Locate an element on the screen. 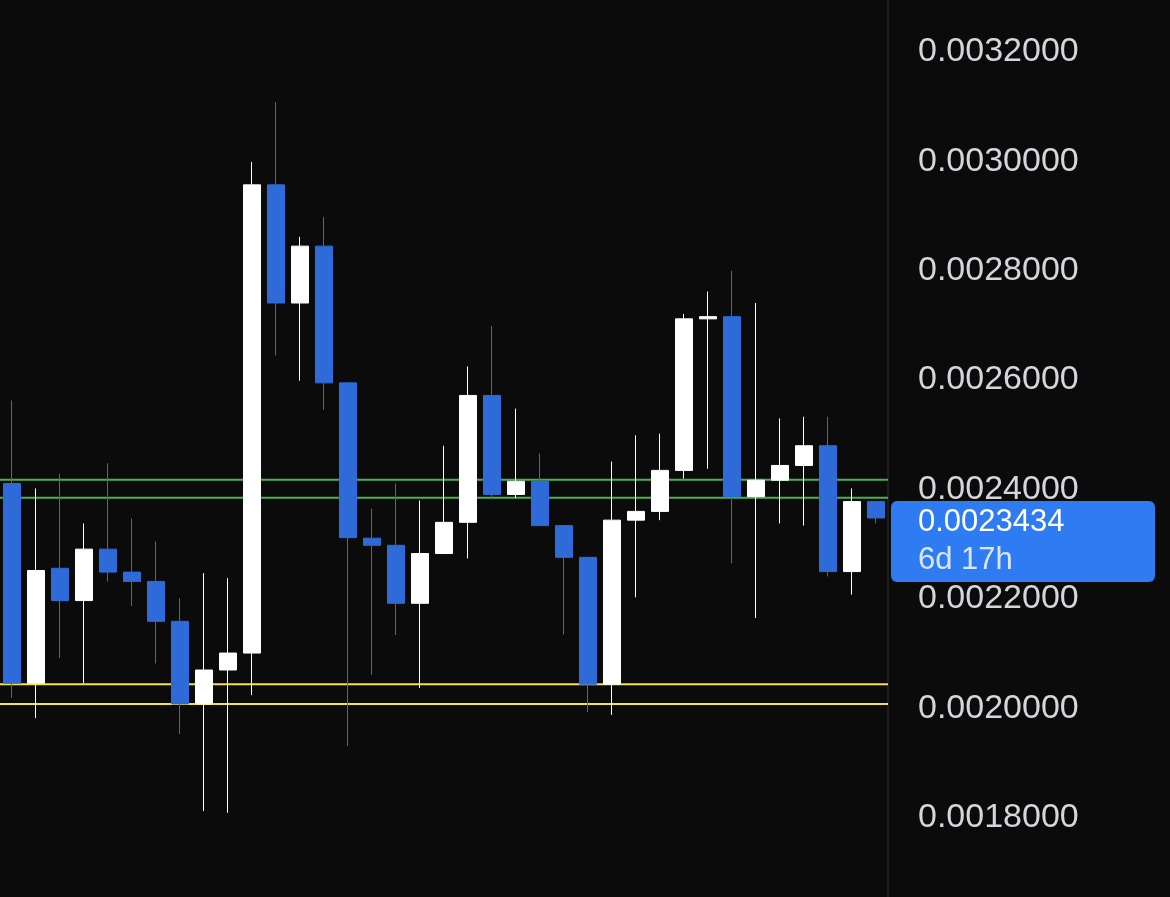 This screenshot has height=897, width=1170. y-tick-label: 0.0028000 is located at coordinates (998, 268).